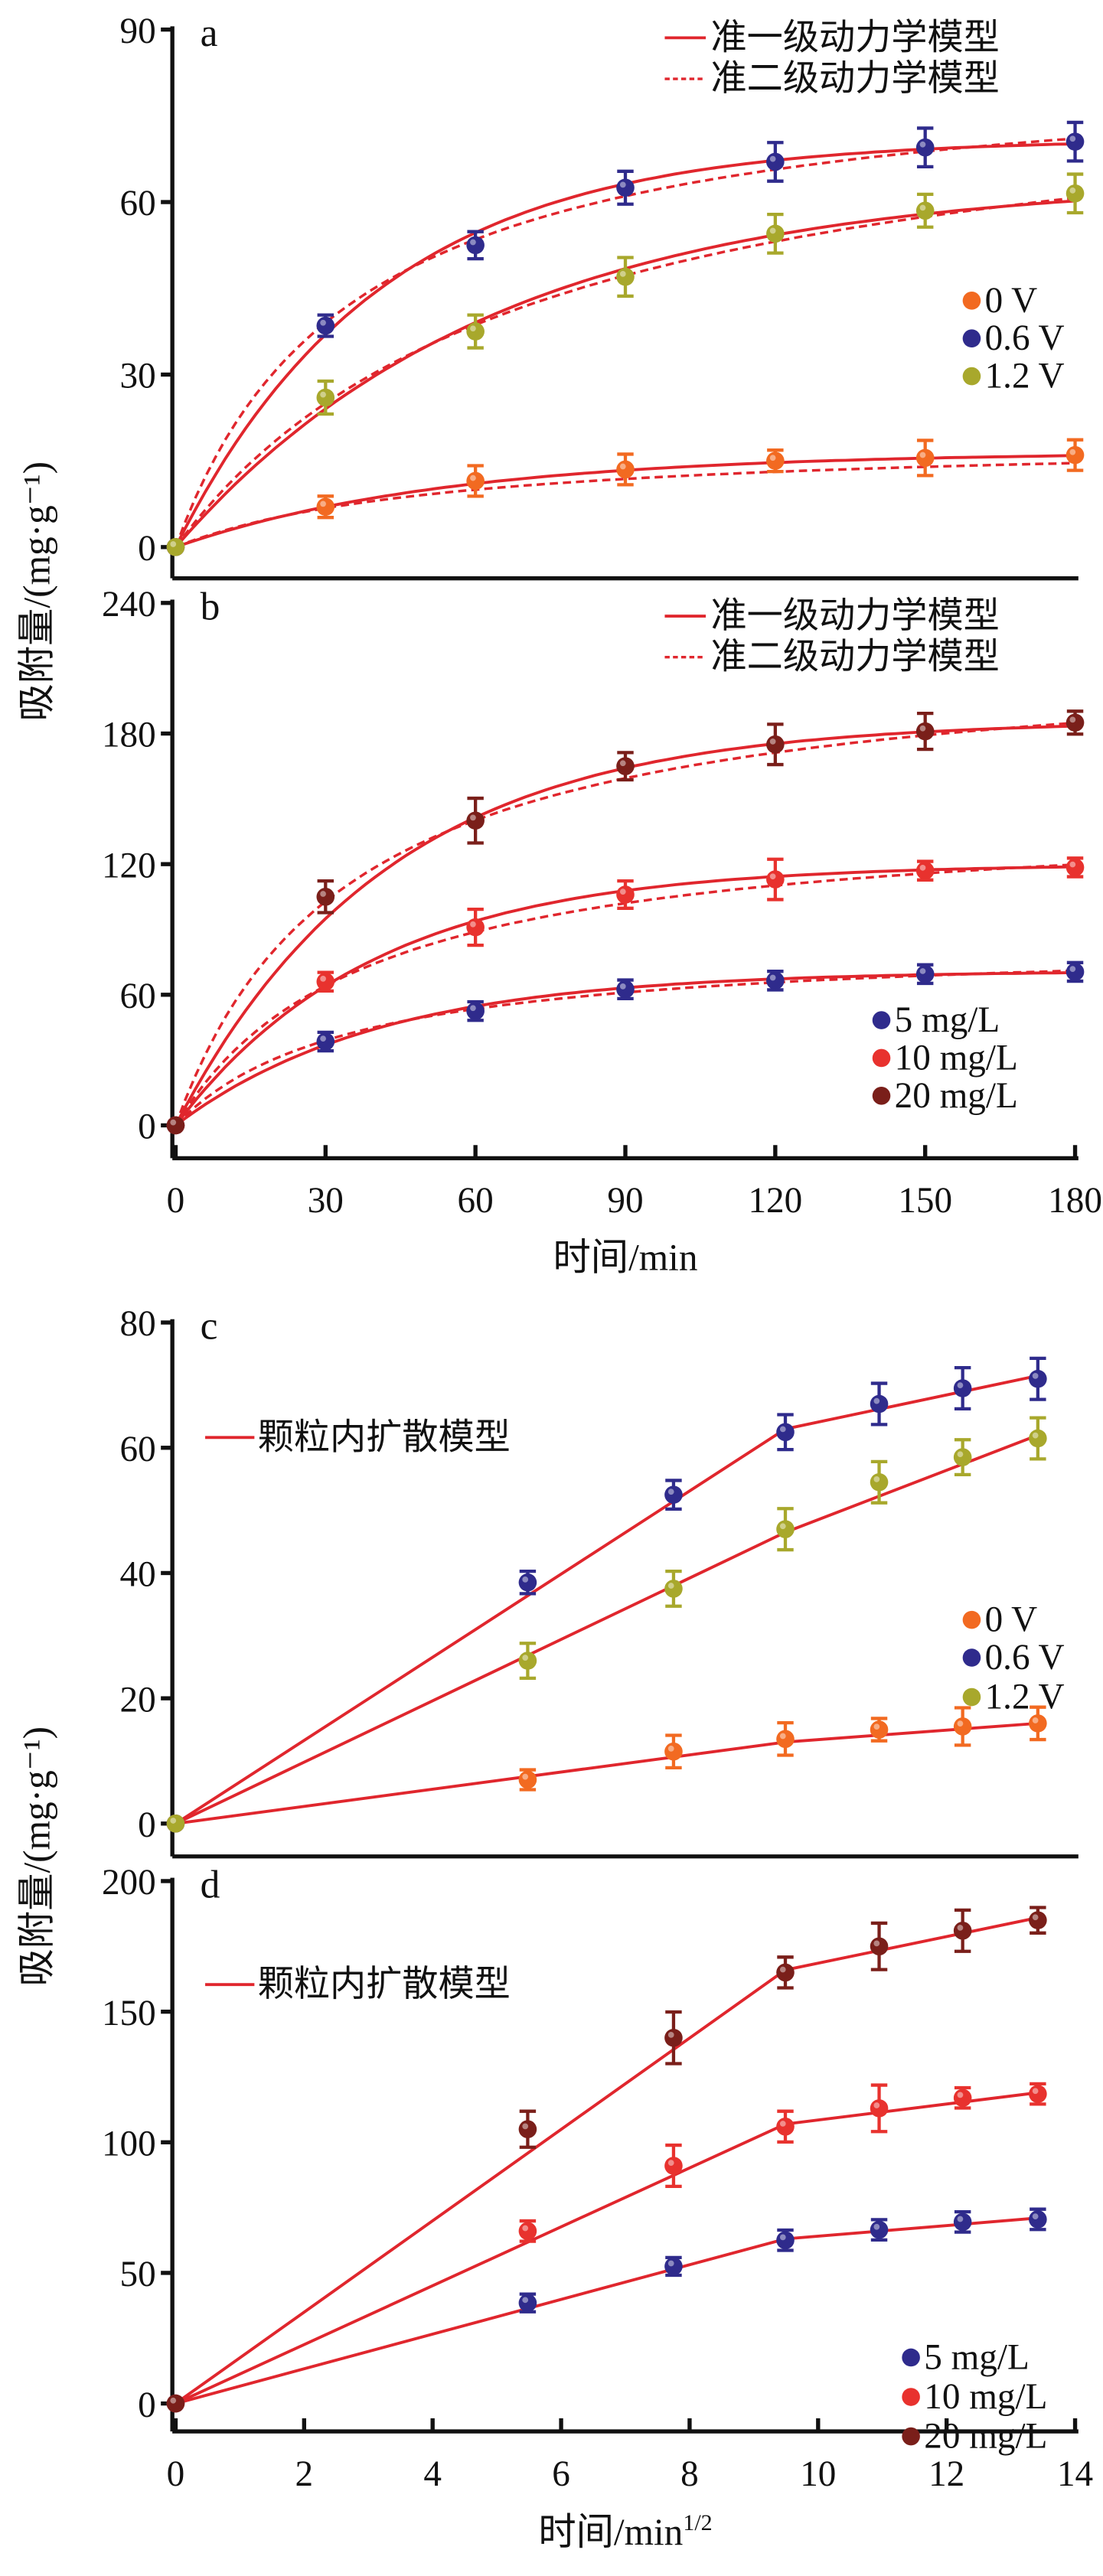 This screenshot has height=2576, width=1103. What do you see at coordinates (625, 372) in the screenshot?
I see `pso-fit-curve` at bounding box center [625, 372].